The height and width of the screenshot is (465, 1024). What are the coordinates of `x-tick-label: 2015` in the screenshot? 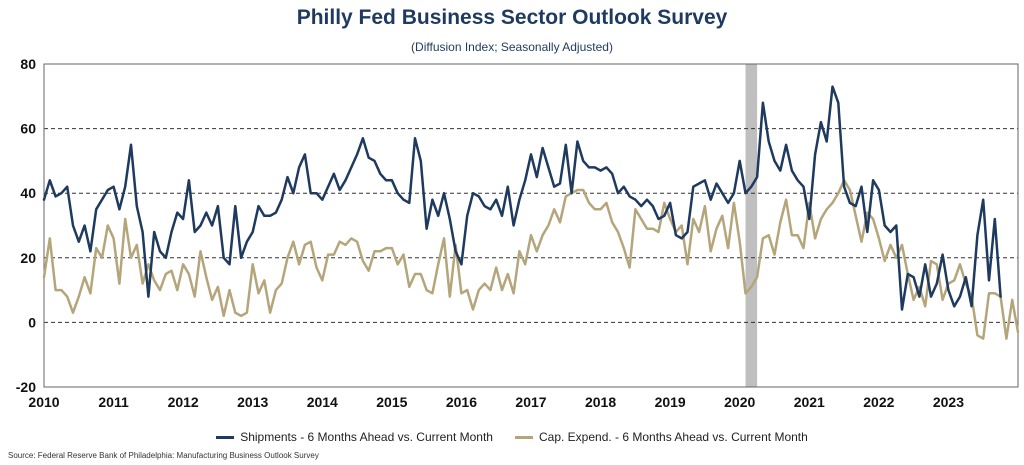 It's located at (391, 402).